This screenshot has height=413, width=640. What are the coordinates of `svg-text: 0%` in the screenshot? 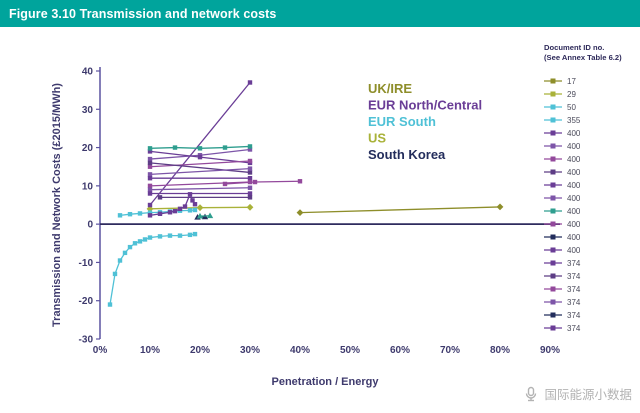 It's located at (100, 350).